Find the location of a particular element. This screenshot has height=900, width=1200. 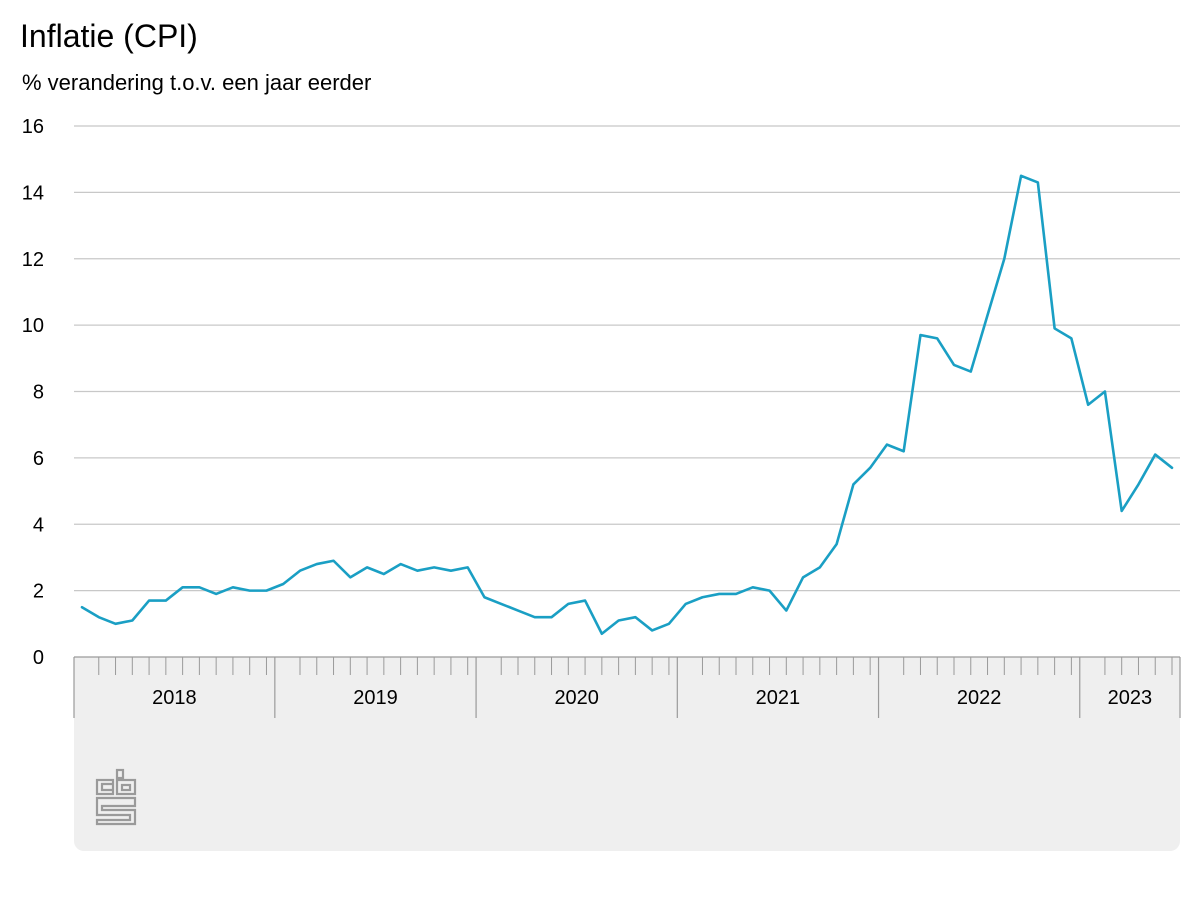

x-year-label: 2021 is located at coordinates (778, 698).